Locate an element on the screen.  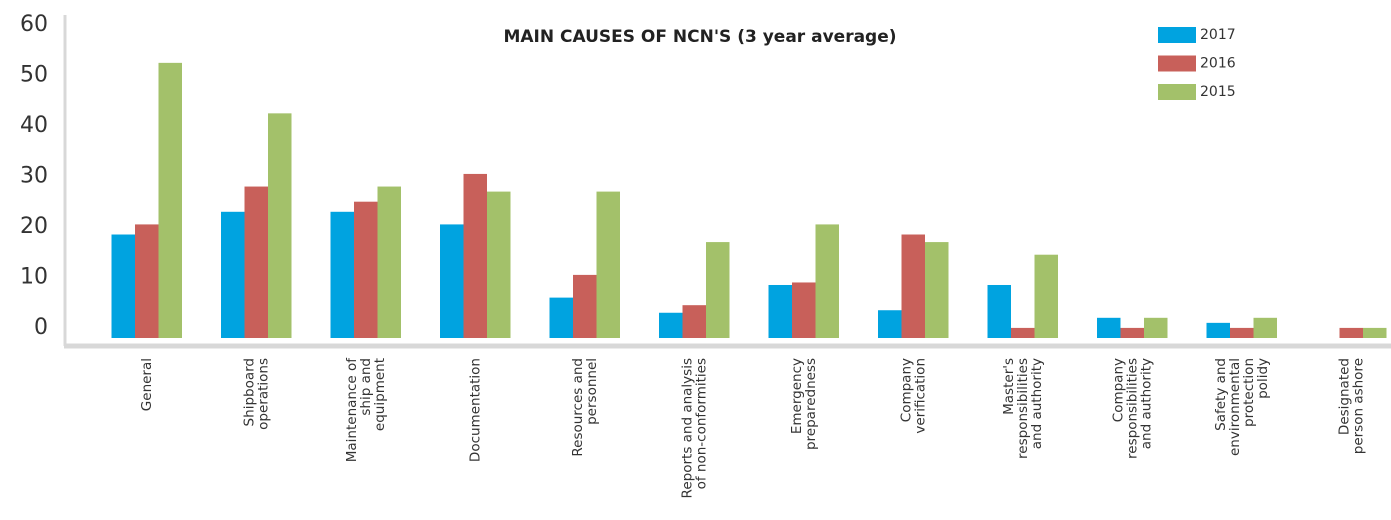
x-tick-label: Master'sresponsibilitiesand authority is located at coordinates (1023, 408).